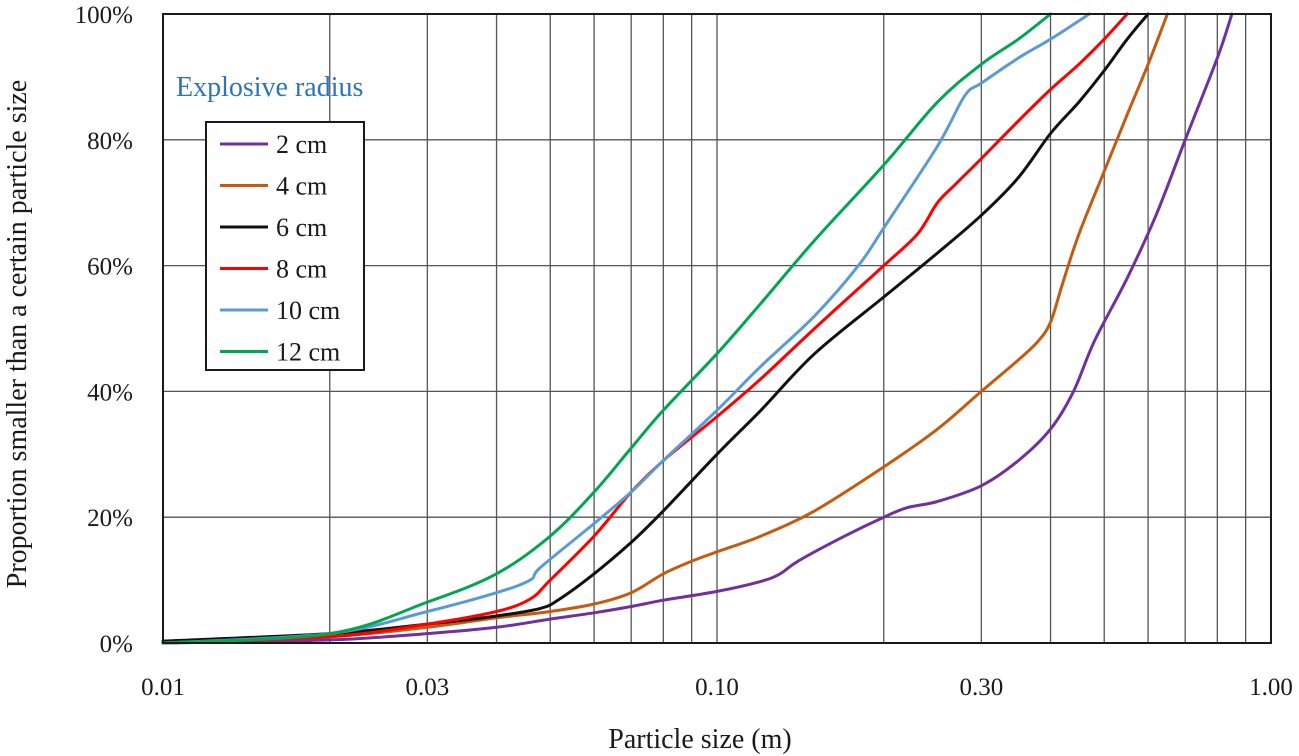  I want to click on x-tick-labels: 0.01 0.03 0.10 0.30 1.00, so click(717, 687).